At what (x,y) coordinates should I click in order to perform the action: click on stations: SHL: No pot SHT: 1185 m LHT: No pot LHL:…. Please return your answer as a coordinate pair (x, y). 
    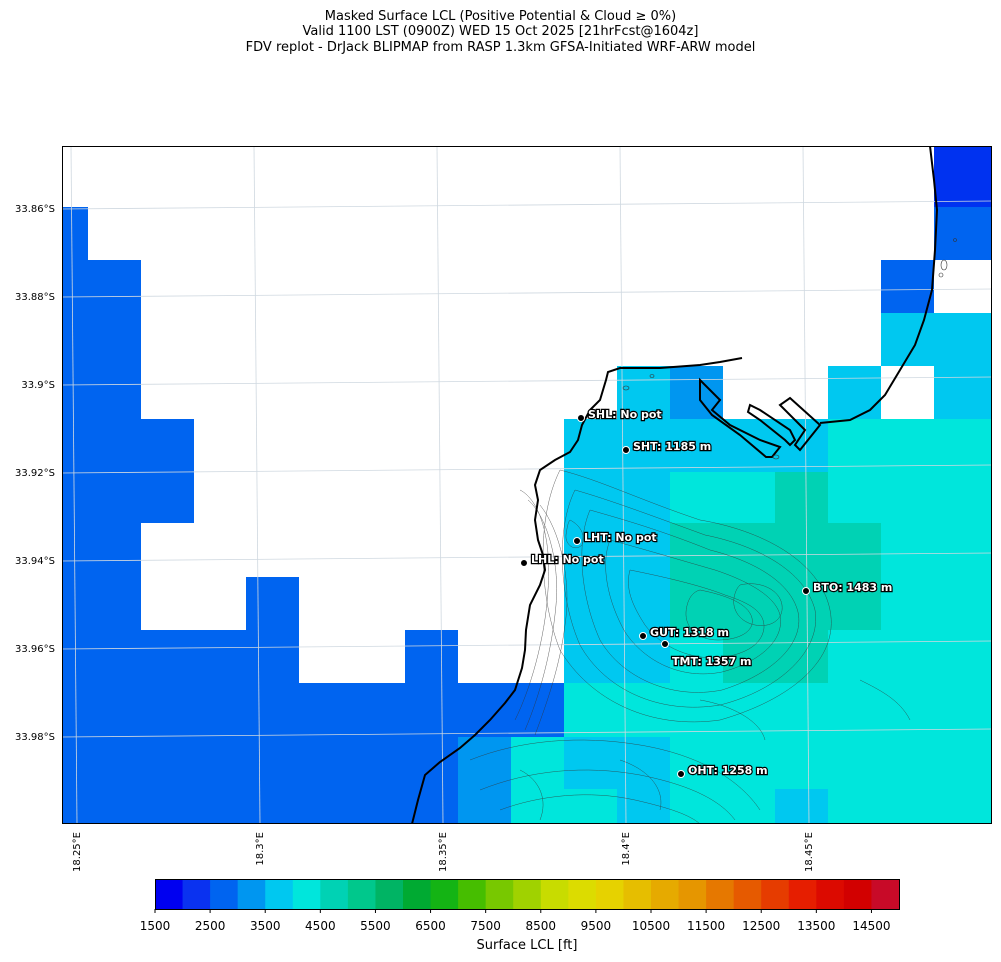
    Looking at the image, I should click on (707, 592).